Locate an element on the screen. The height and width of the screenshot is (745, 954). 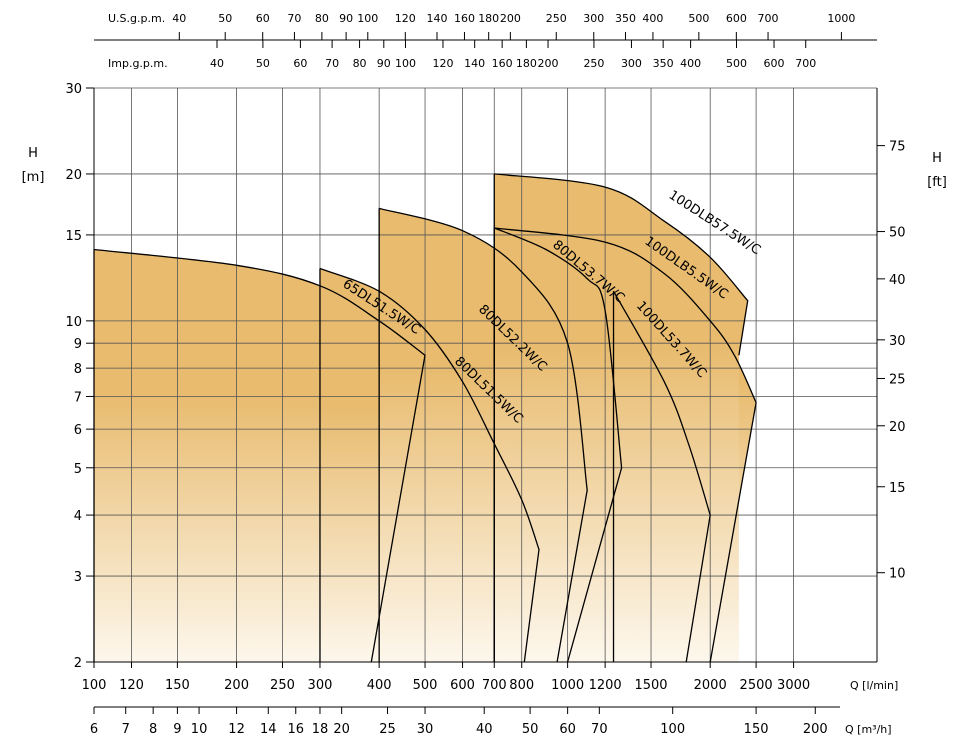
imp-gpm-tick-label-2: 60 is located at coordinates (300, 63).